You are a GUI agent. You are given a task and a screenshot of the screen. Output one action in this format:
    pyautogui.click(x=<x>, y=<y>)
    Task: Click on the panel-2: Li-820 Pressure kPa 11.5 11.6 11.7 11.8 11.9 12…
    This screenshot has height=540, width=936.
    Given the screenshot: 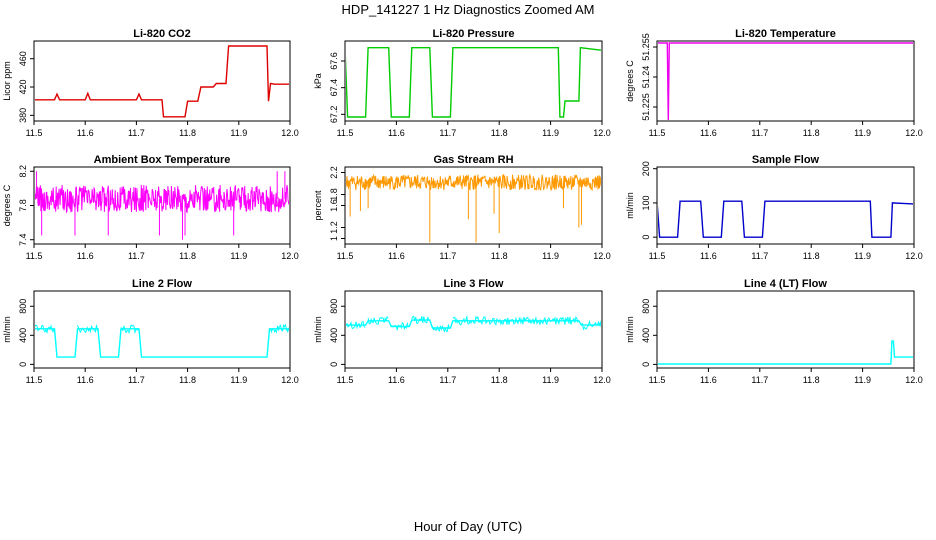 What is the action you would take?
    pyautogui.click(x=462, y=83)
    